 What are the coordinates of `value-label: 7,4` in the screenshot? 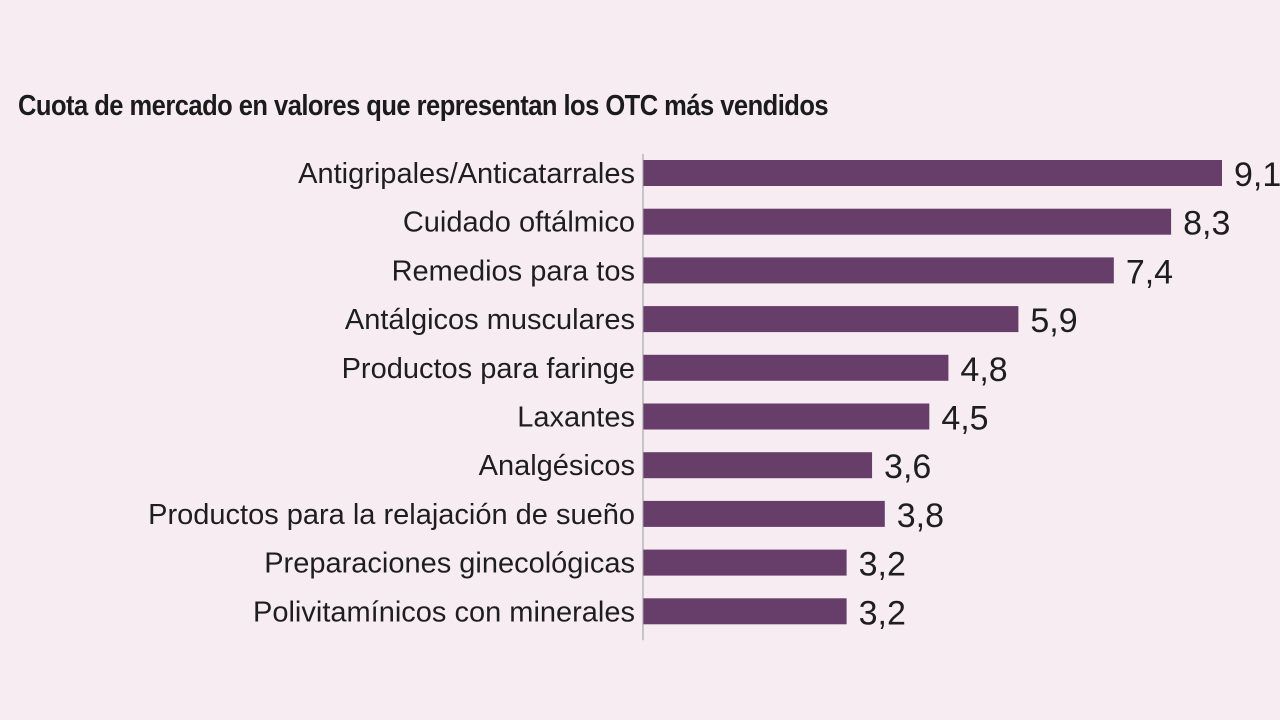 It's located at (1149, 272).